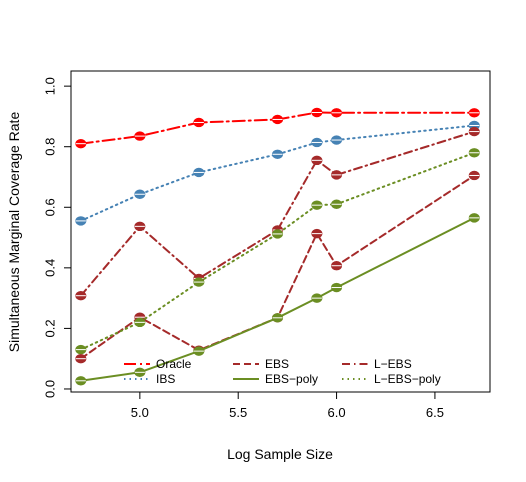 The height and width of the screenshot is (482, 526). I want to click on x-tick-label: 5.0, so click(140, 412).